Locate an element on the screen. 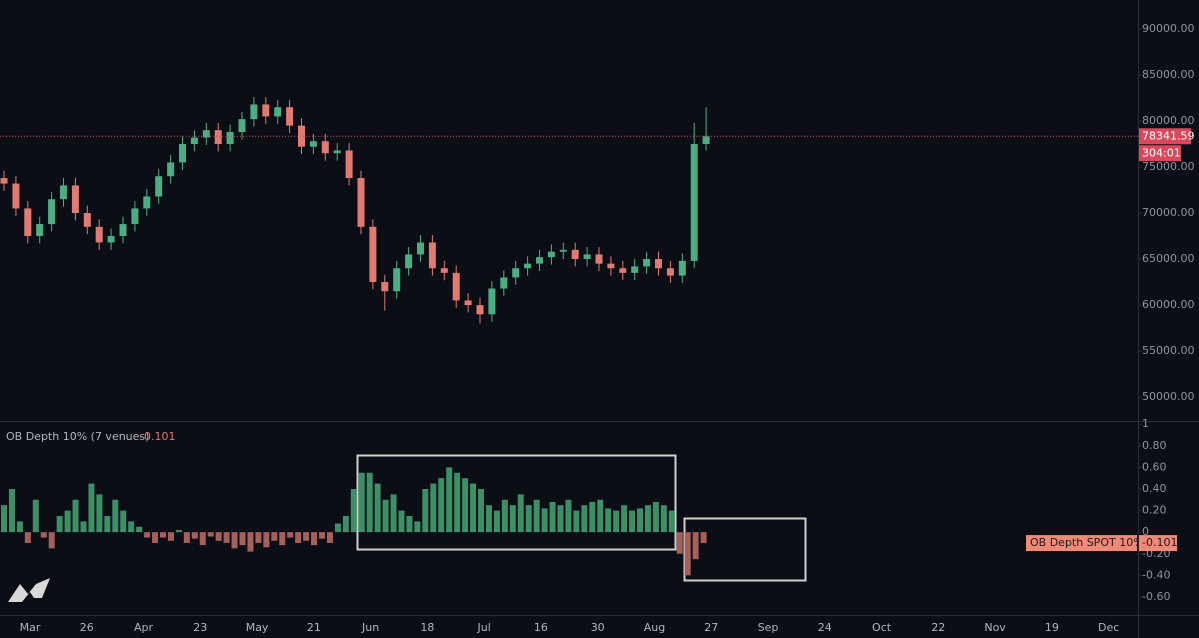 The width and height of the screenshot is (1199, 638). y-tick-label: 0.40 is located at coordinates (1154, 488).